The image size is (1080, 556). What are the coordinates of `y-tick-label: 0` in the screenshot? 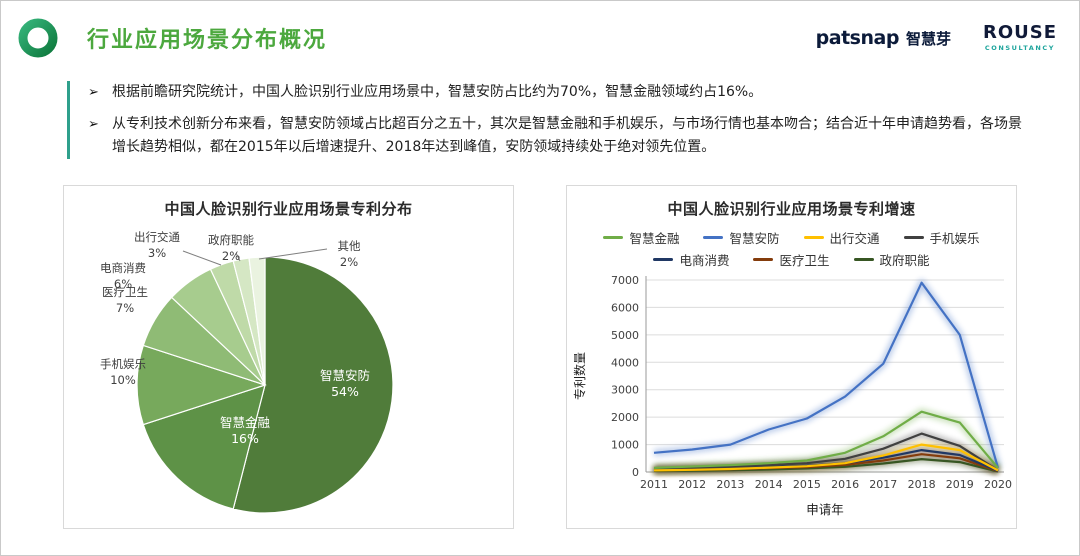 It's located at (635, 472).